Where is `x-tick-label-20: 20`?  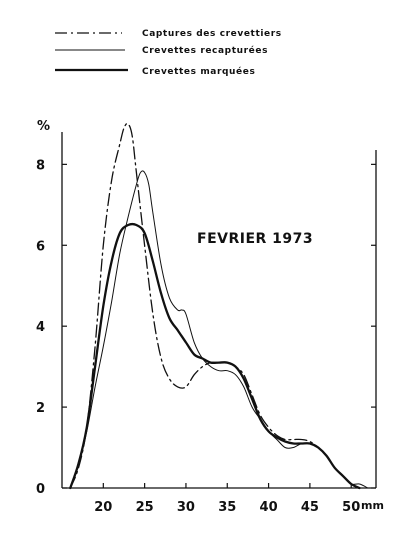 x-tick-label-20: 20 is located at coordinates (103, 507).